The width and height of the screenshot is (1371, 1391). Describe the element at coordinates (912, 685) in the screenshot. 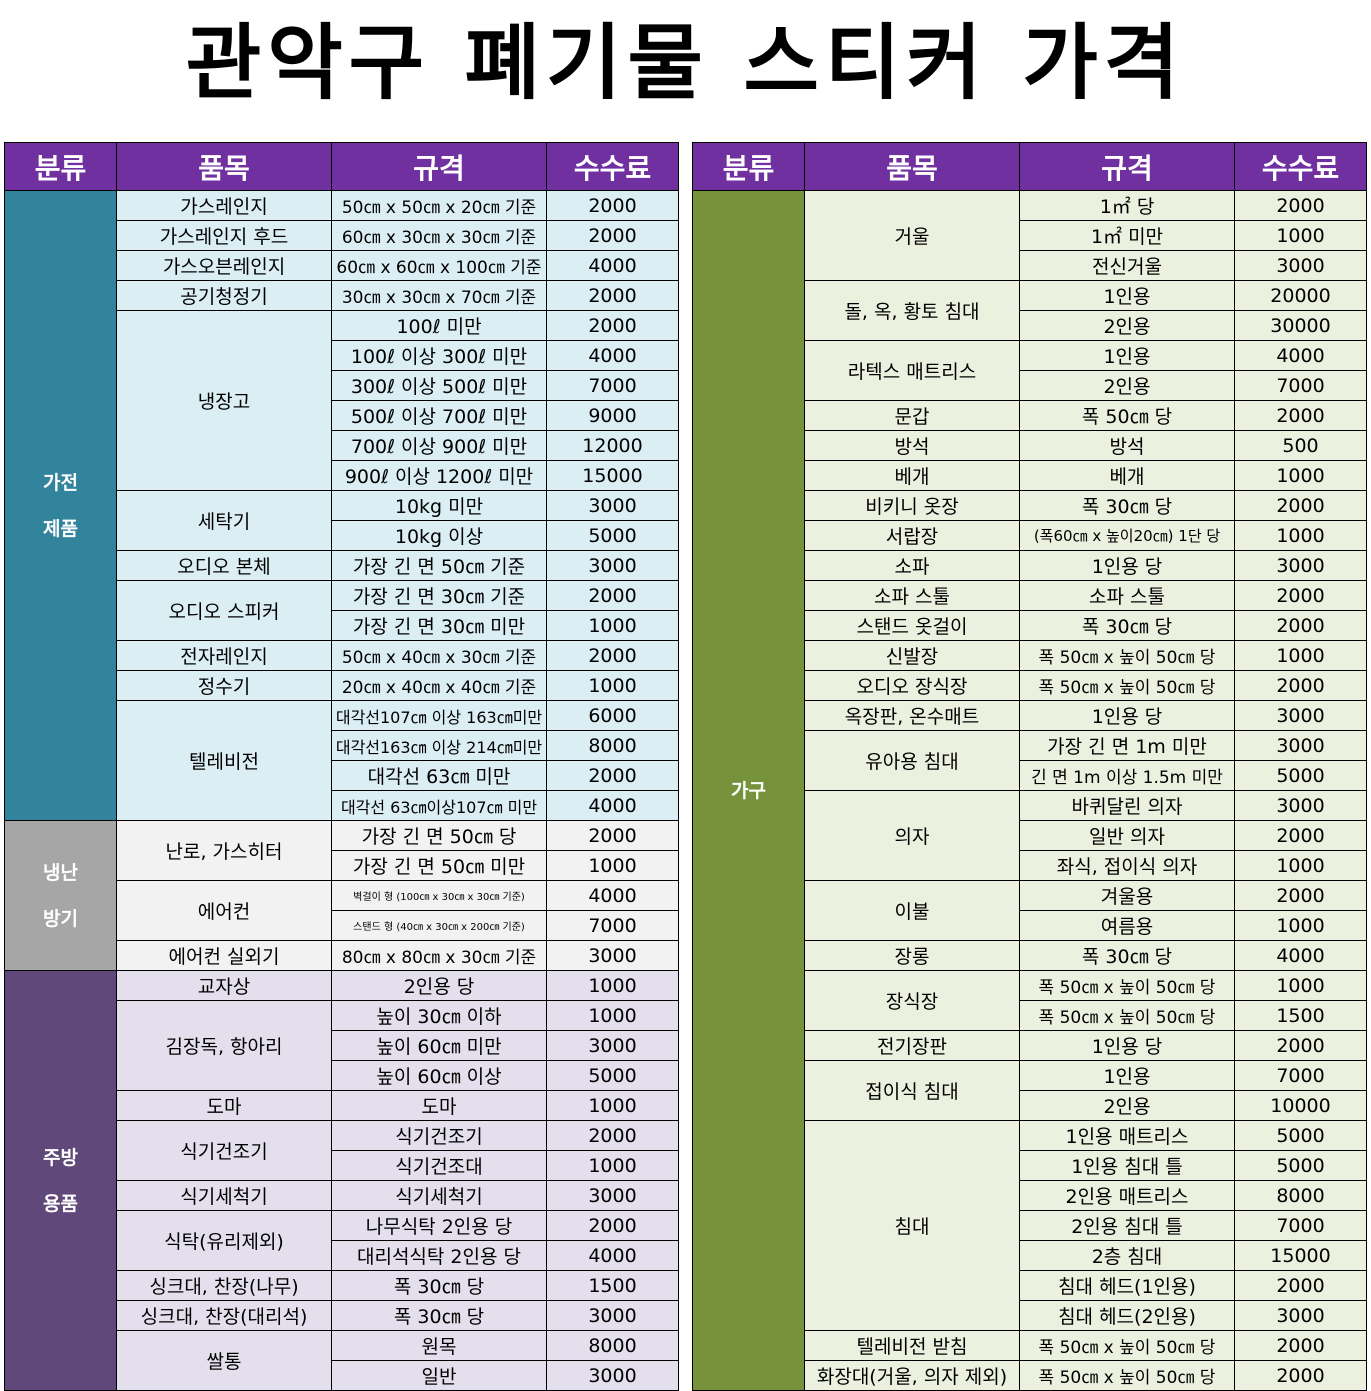

I see `item-name-cell: 오디오 장식장` at that location.